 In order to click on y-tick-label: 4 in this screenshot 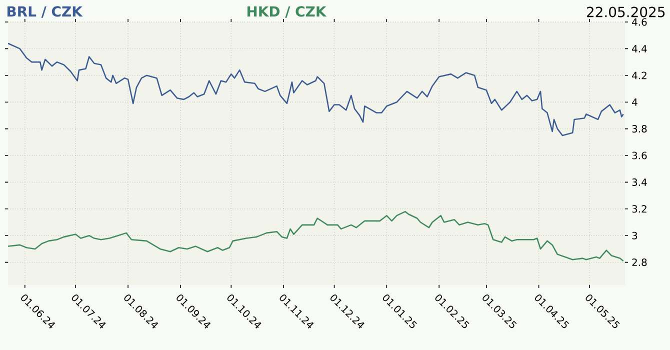, I will do `click(635, 102)`.